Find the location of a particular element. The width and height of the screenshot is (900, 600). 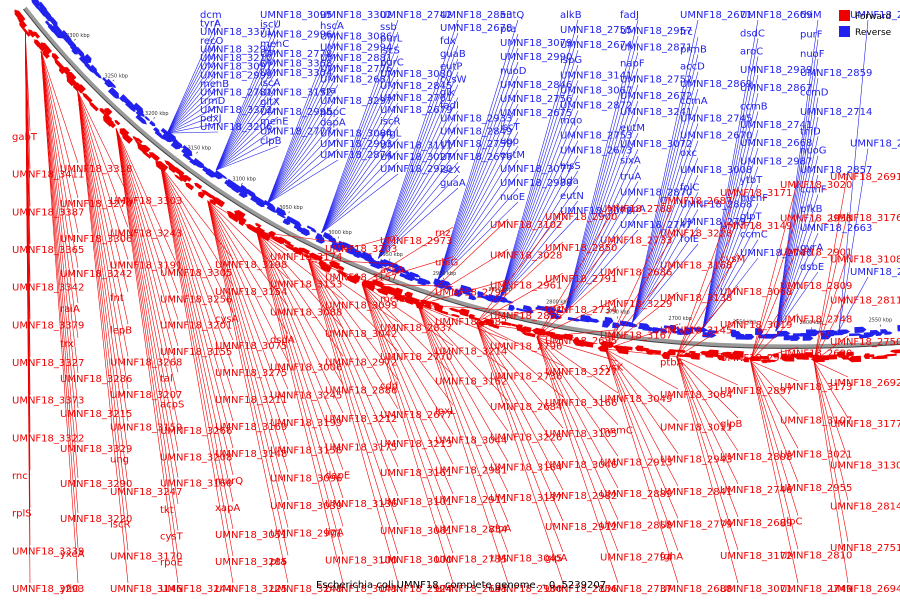

reverse-gene-label: UMNF18_3152 is located at coordinates (296, 93).